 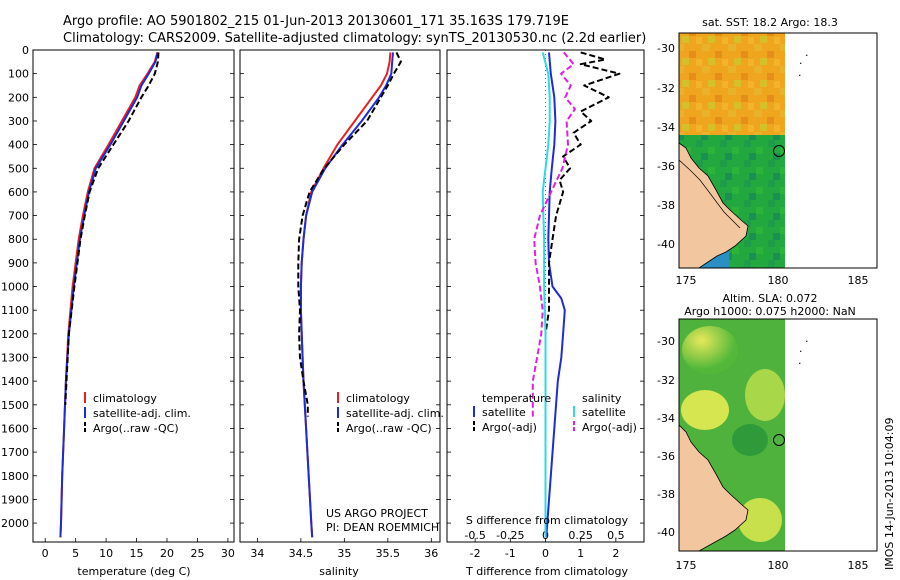 I want to click on sla-low-patch, so click(x=750, y=440).